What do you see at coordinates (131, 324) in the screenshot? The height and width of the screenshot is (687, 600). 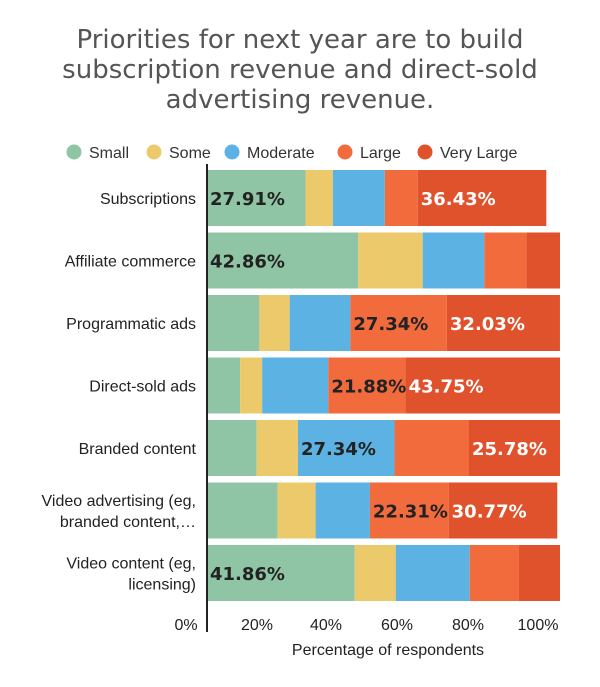 I see `category-label: Programmatic ads` at bounding box center [131, 324].